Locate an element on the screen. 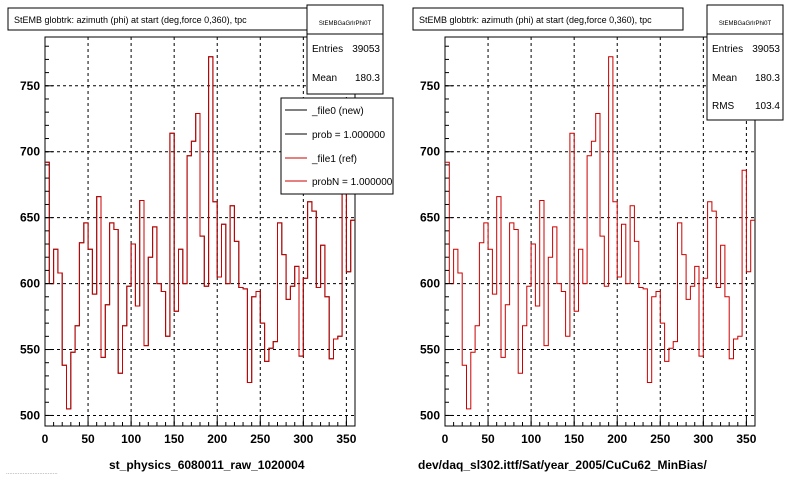 This screenshot has width=800, height=480. legend-entry-ref: _file1 (ref) is located at coordinates (334, 159).